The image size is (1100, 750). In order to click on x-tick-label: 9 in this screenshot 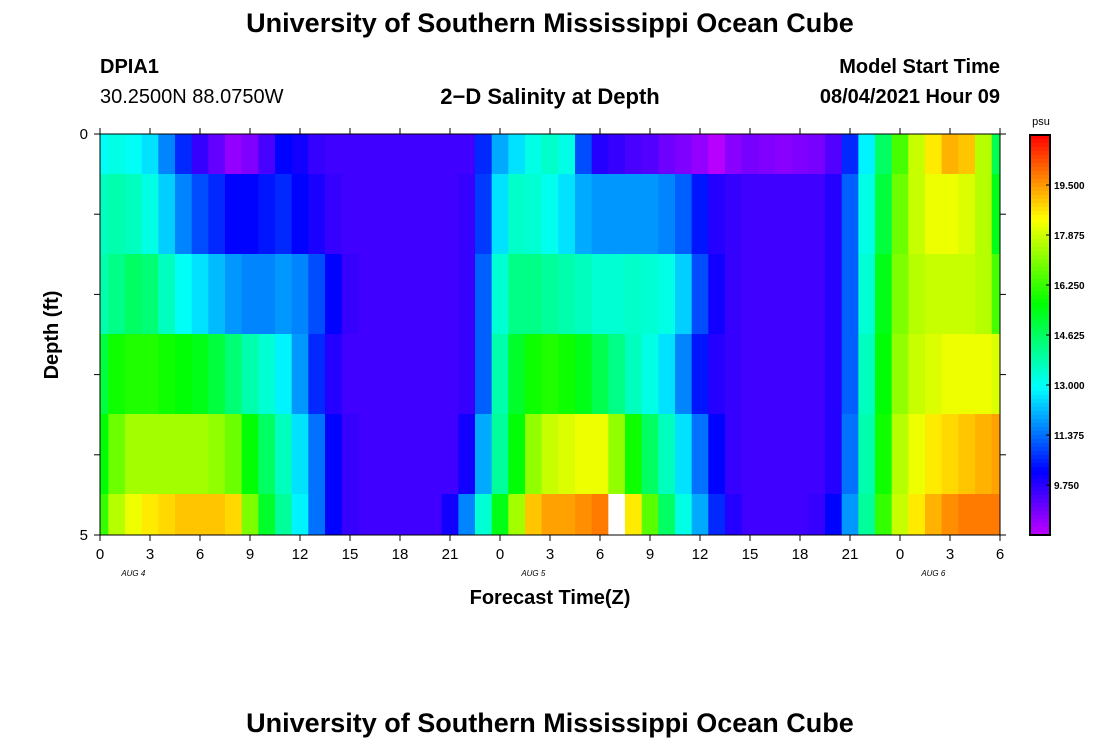, I will do `click(650, 554)`.